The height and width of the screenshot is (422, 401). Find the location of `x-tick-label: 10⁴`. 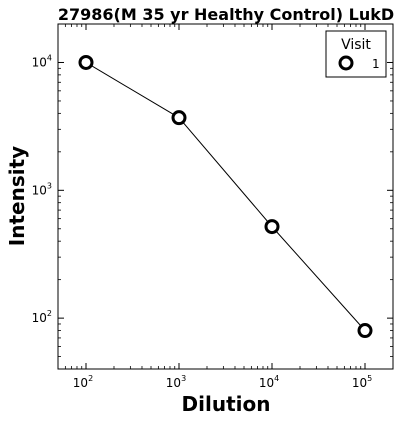

x-tick-label: 10⁴ is located at coordinates (269, 382).